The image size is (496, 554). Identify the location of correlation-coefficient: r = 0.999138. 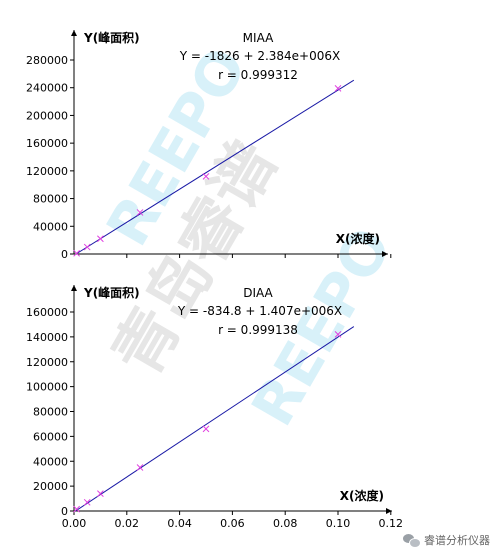
(258, 330).